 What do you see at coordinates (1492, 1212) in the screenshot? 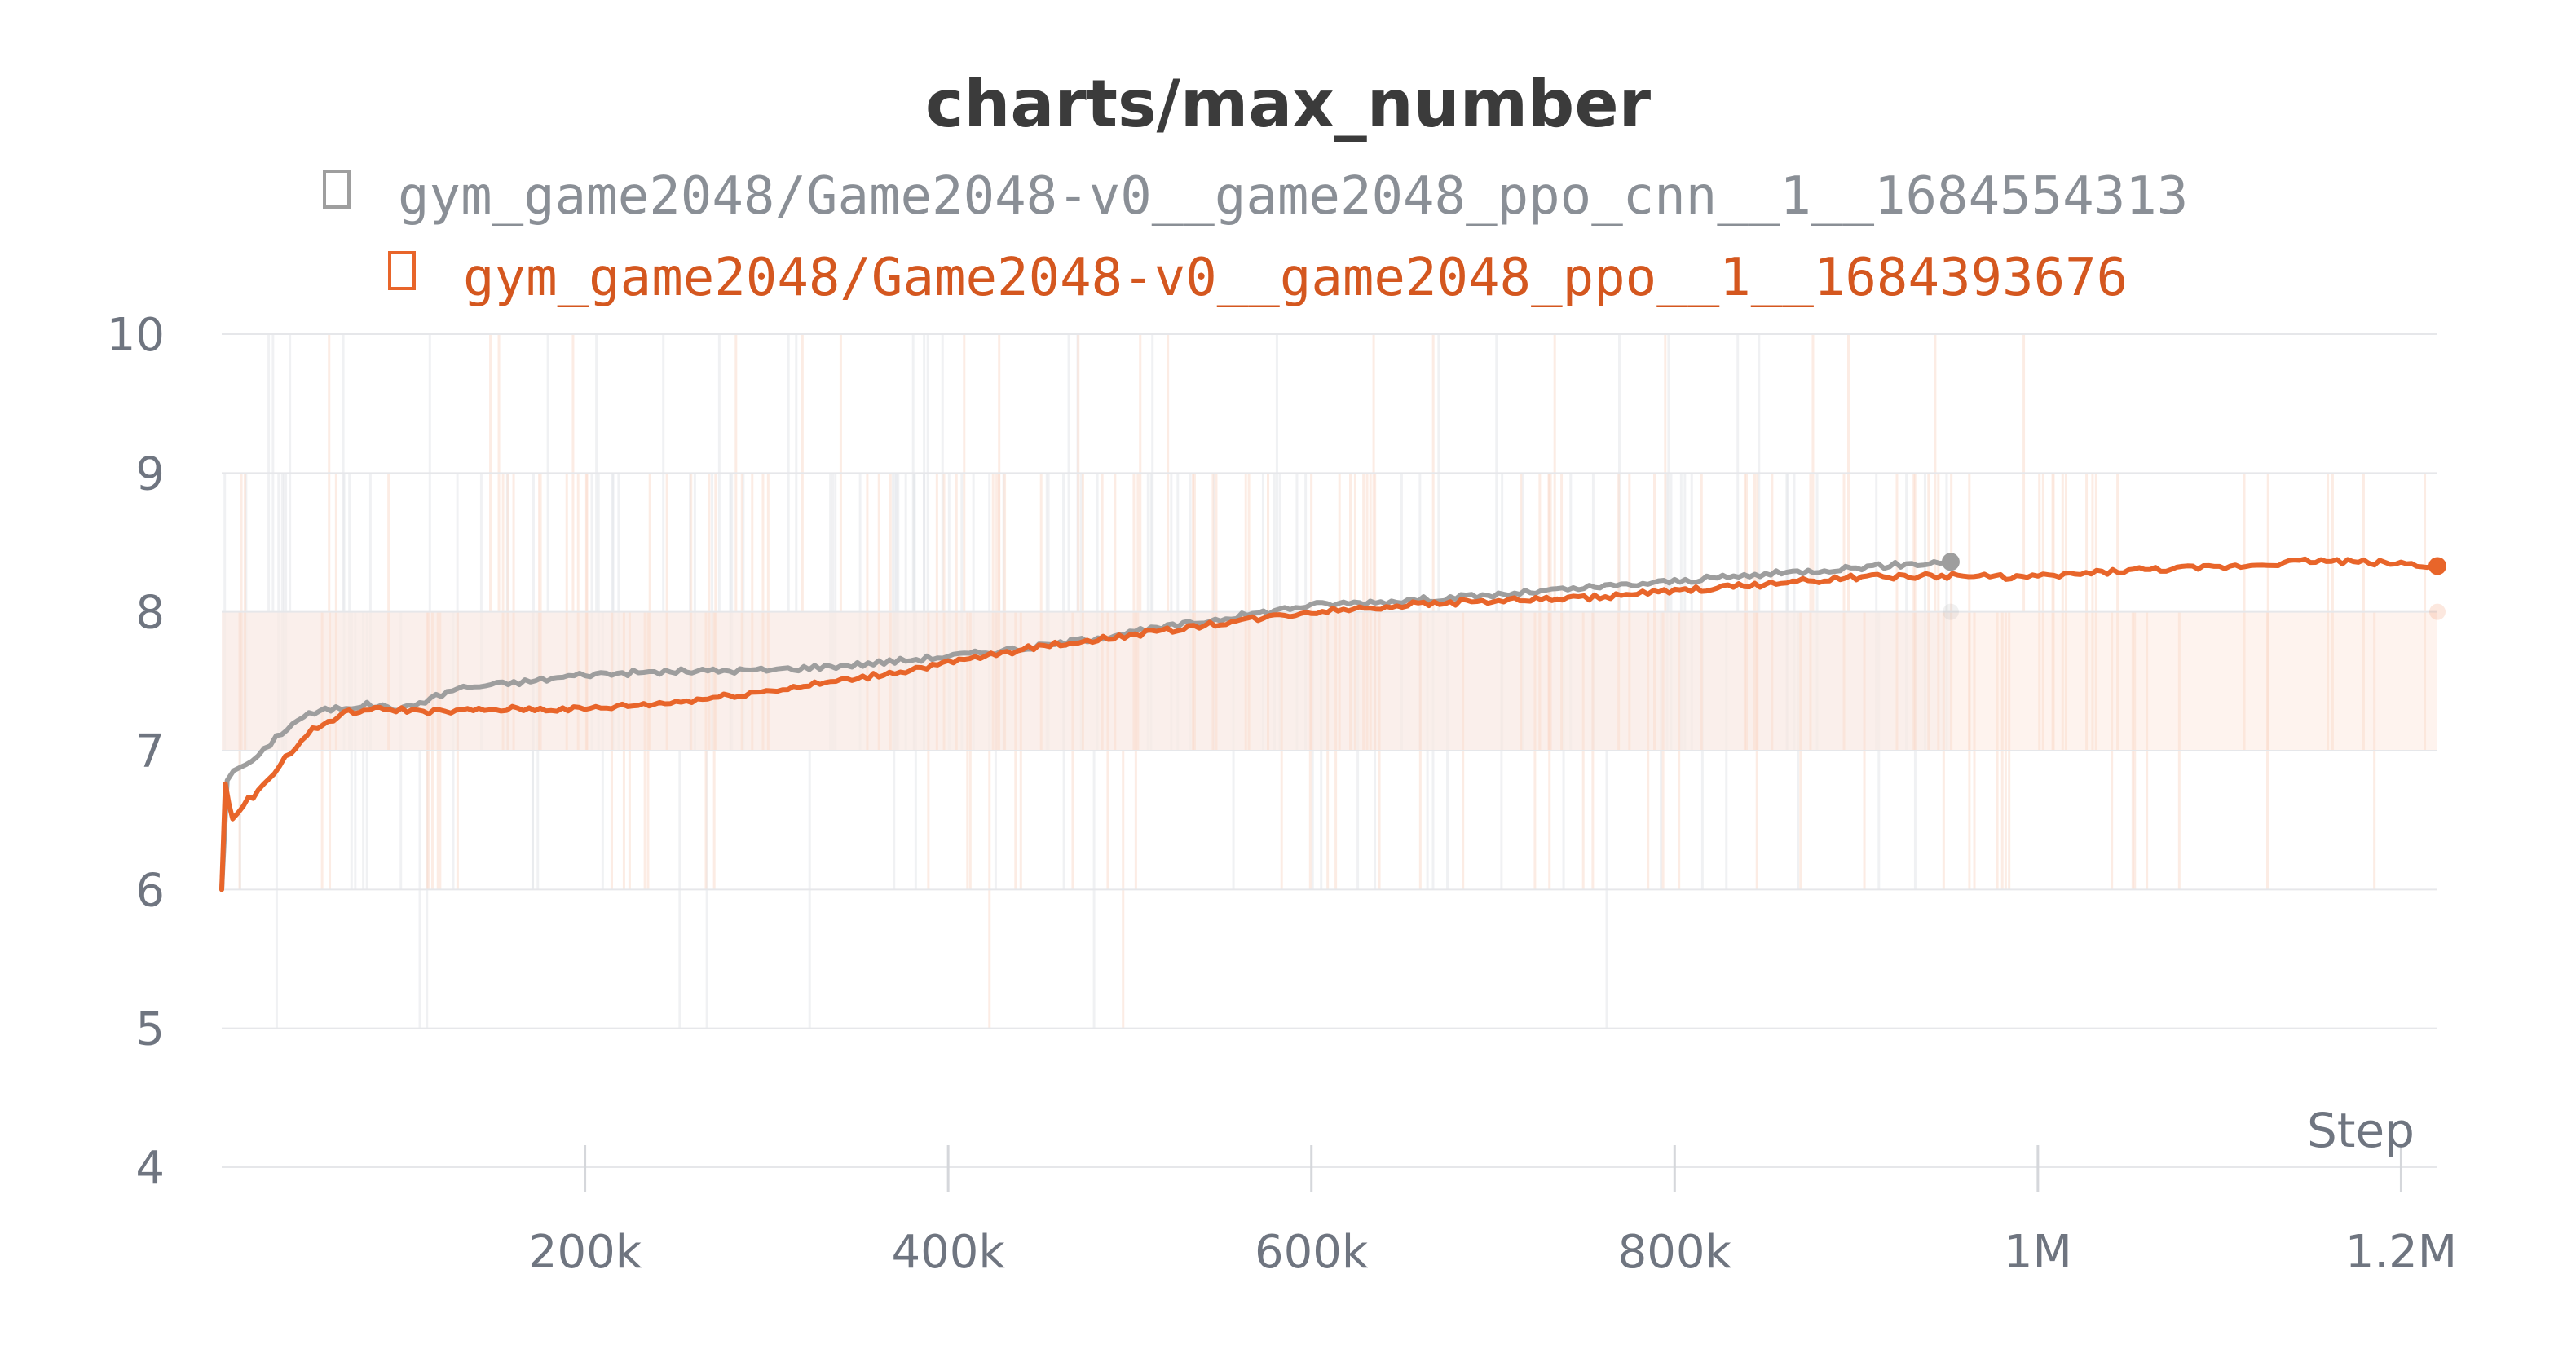
I see `x-axis-ticks: 200k 400k 600k 800k 1M 1.2M` at bounding box center [1492, 1212].